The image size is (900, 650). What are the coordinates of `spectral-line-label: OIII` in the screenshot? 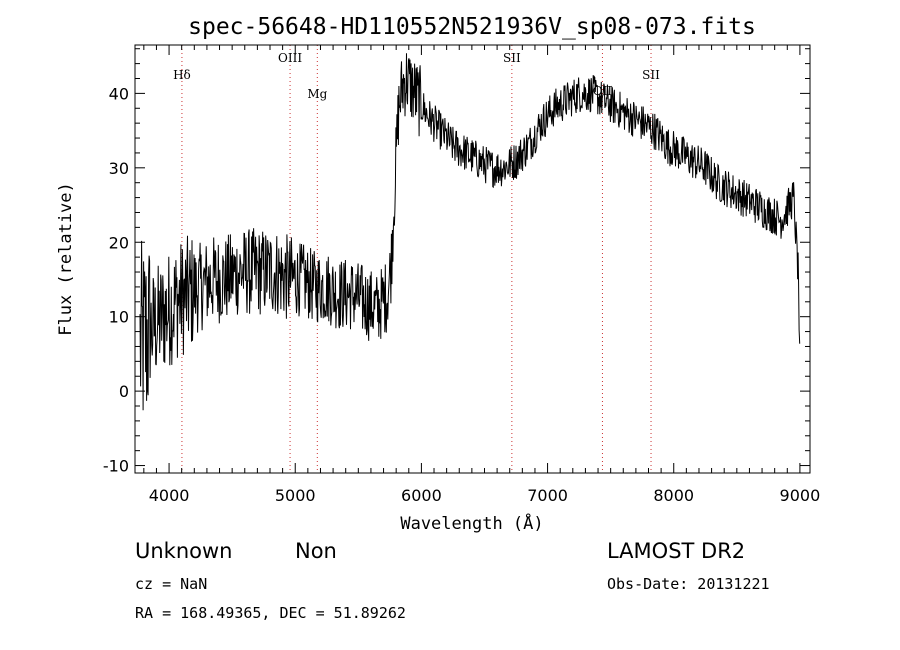 It's located at (290, 58).